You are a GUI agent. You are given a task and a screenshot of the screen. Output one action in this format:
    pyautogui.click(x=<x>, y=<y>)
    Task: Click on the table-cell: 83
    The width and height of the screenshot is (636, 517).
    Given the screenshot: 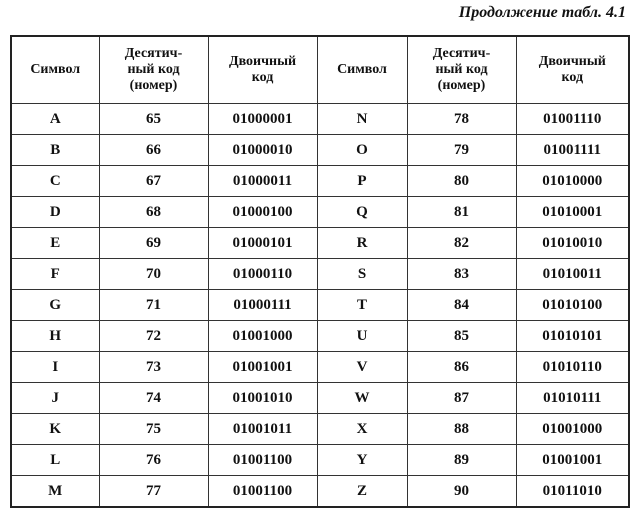 What is the action you would take?
    pyautogui.click(x=461, y=274)
    